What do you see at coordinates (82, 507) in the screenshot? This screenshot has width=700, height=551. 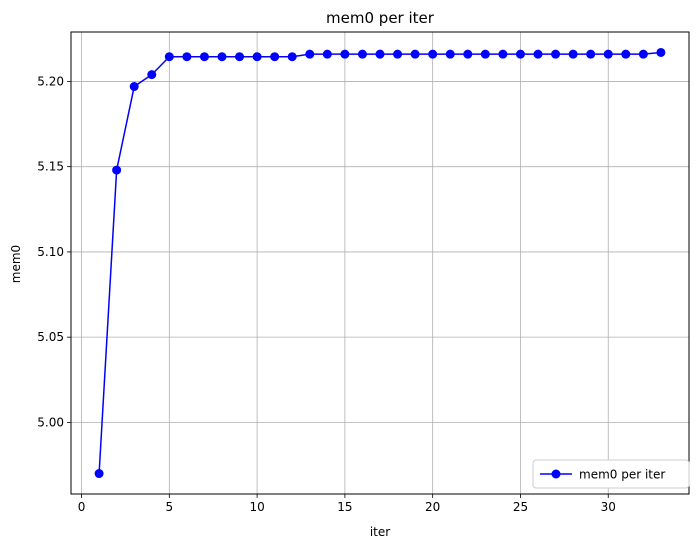 I see `x-tick-label: 0` at bounding box center [82, 507].